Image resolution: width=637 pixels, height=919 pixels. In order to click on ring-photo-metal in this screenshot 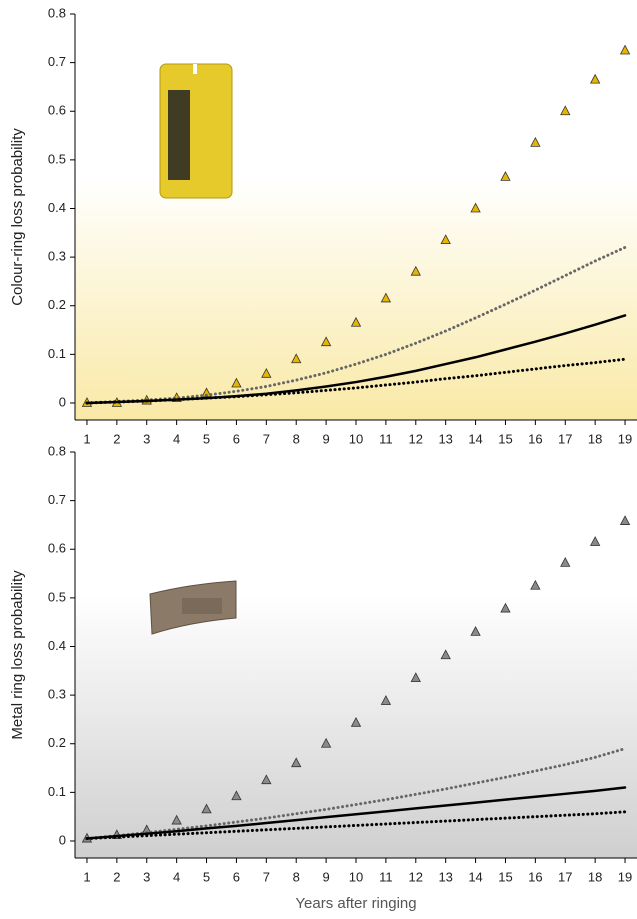, I will do `click(193, 607)`.